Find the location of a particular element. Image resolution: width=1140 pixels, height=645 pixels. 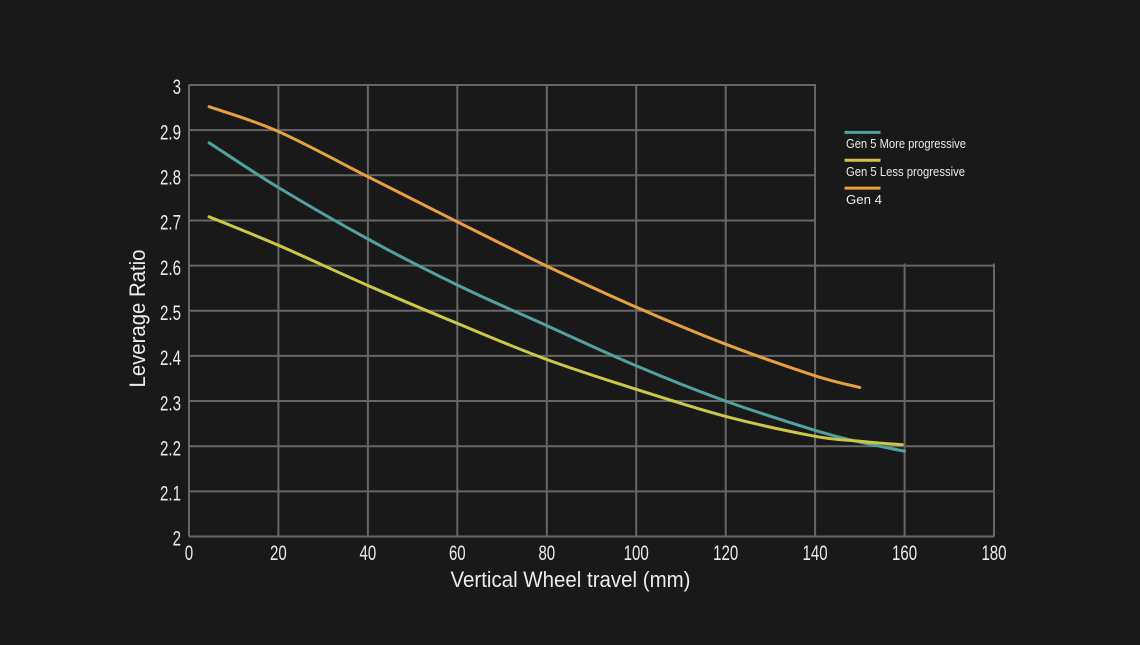

svg-text: 2.3 is located at coordinates (170, 403).